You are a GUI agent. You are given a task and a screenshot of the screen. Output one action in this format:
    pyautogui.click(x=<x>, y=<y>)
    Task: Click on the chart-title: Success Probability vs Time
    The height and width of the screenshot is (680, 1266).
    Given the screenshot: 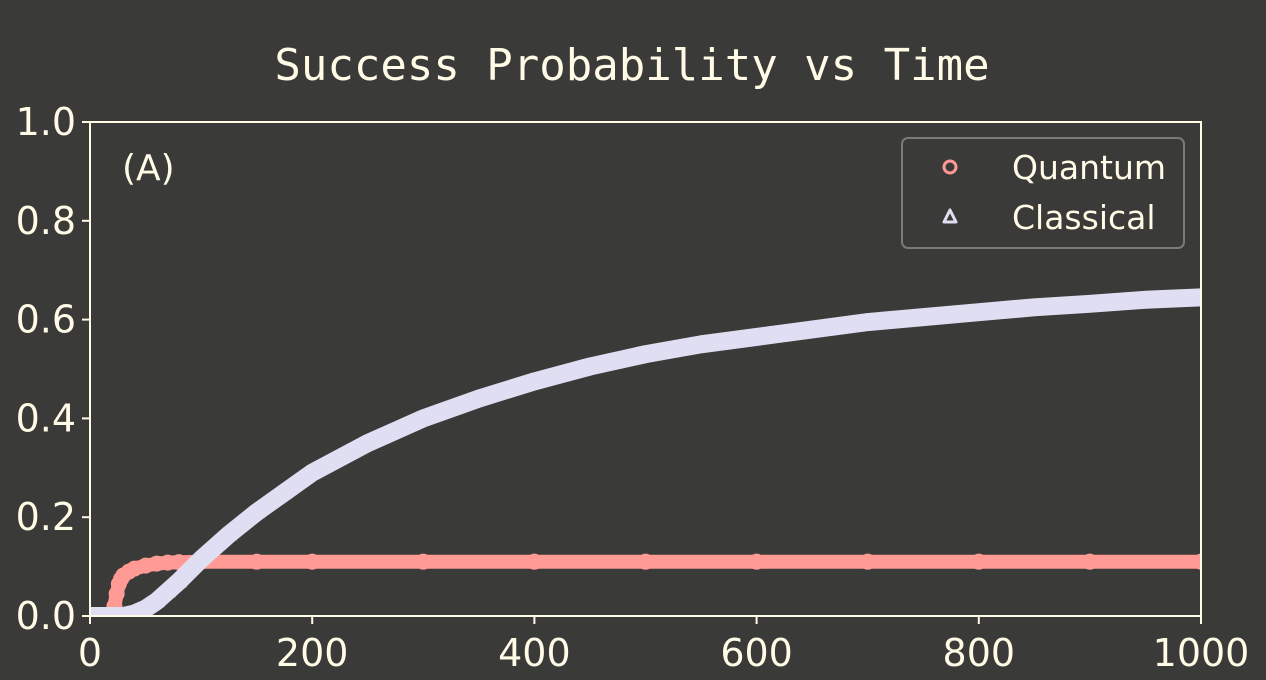 What is the action you would take?
    pyautogui.click(x=631, y=65)
    